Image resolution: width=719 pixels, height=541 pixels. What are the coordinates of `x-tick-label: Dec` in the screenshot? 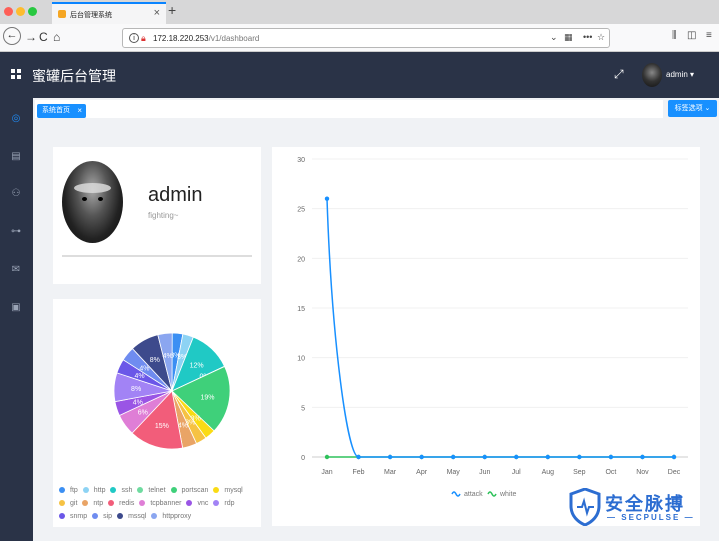 It's located at (674, 472).